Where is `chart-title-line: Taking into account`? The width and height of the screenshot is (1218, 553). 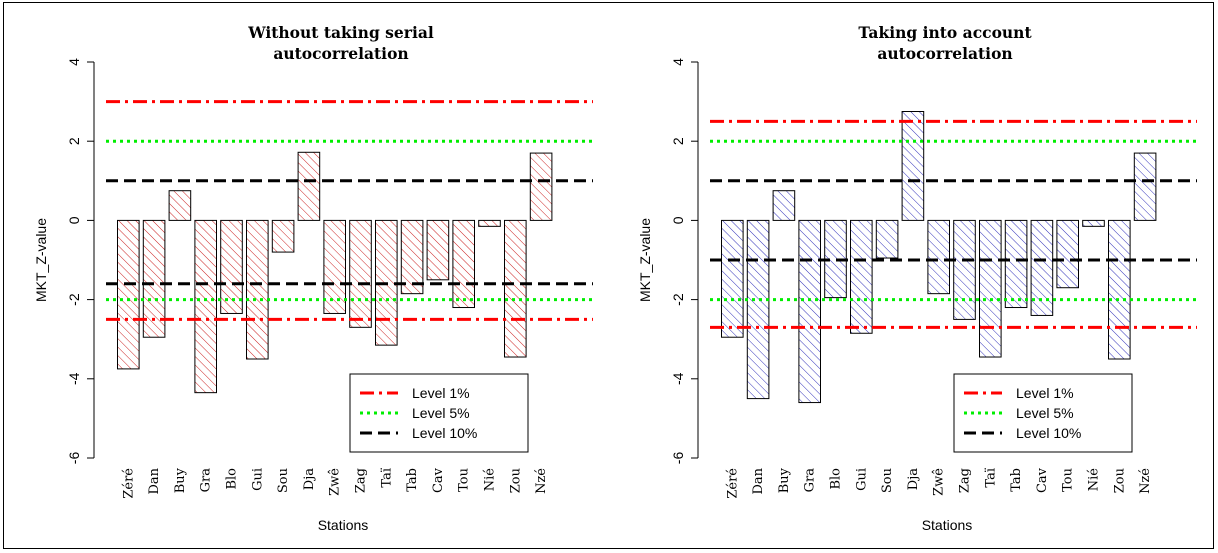 chart-title-line: Taking into account is located at coordinates (945, 32).